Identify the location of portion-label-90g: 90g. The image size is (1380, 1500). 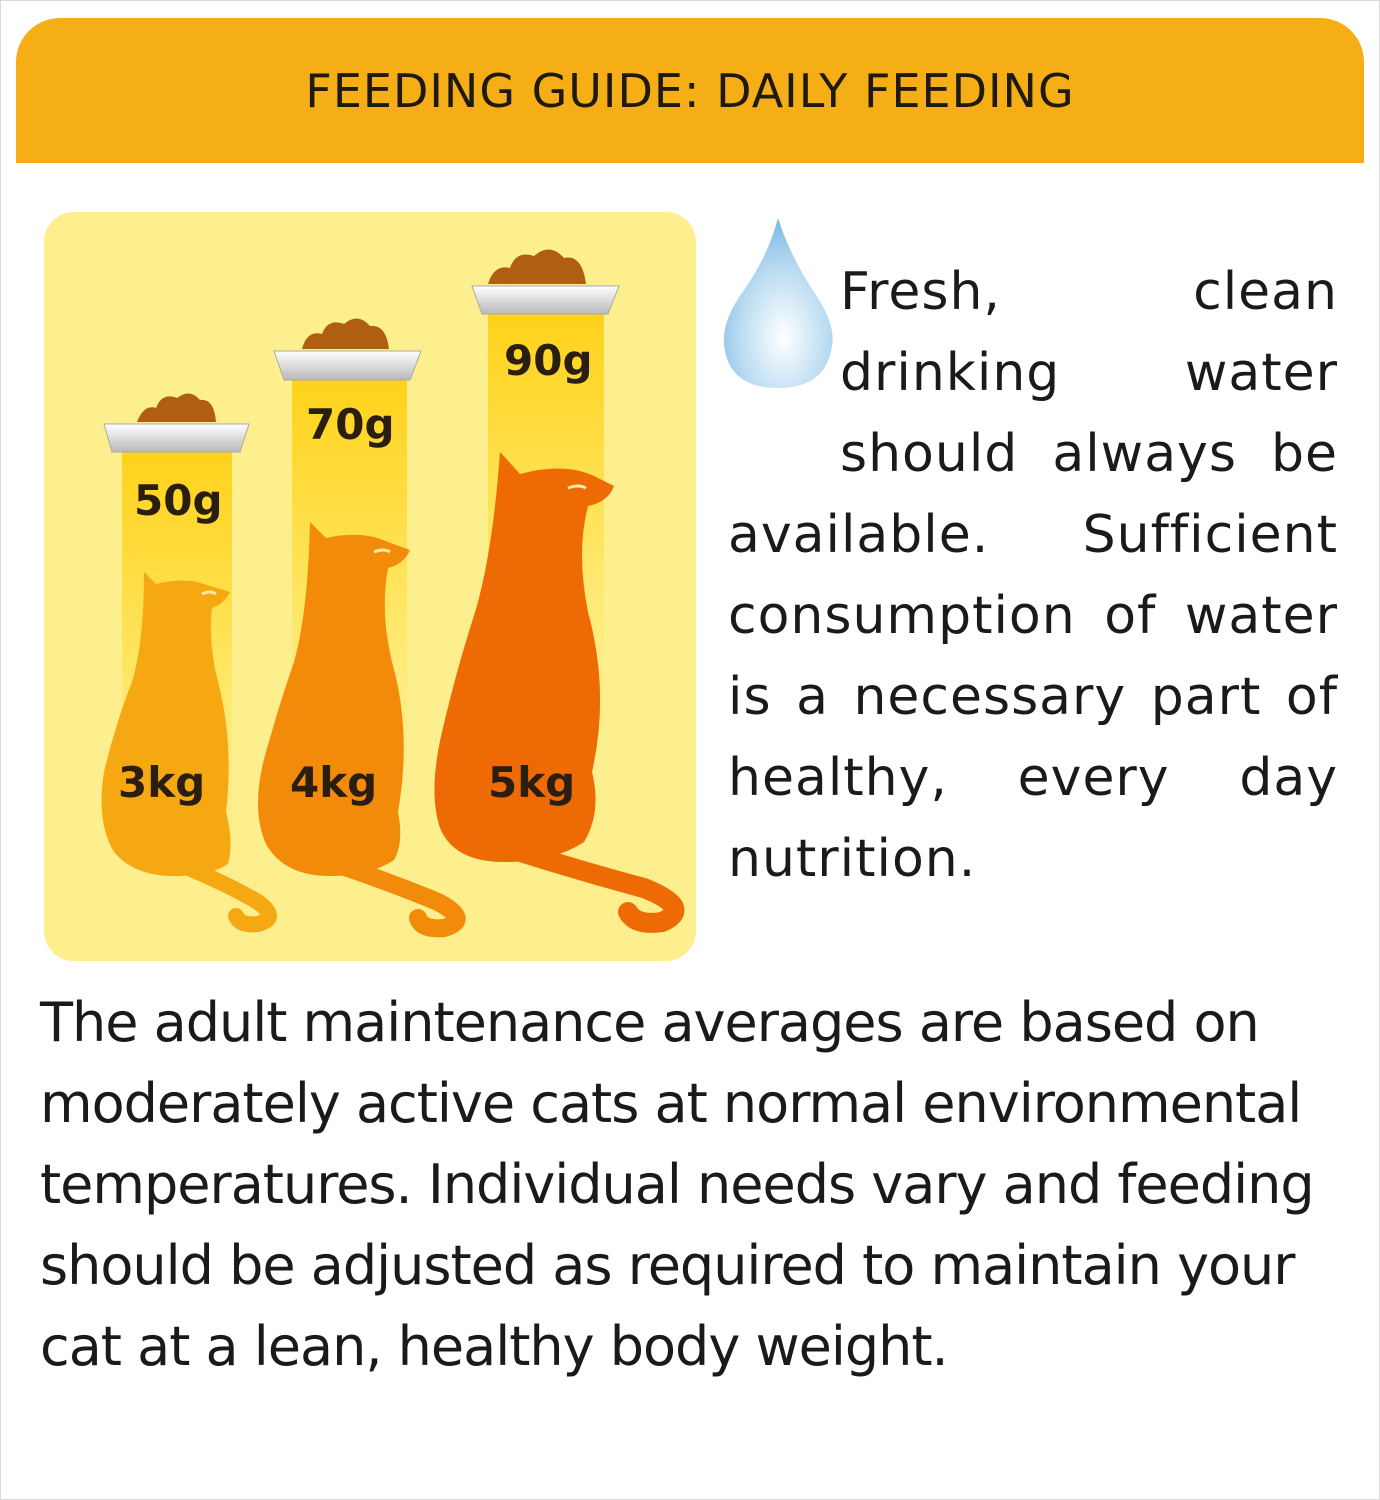
(548, 360).